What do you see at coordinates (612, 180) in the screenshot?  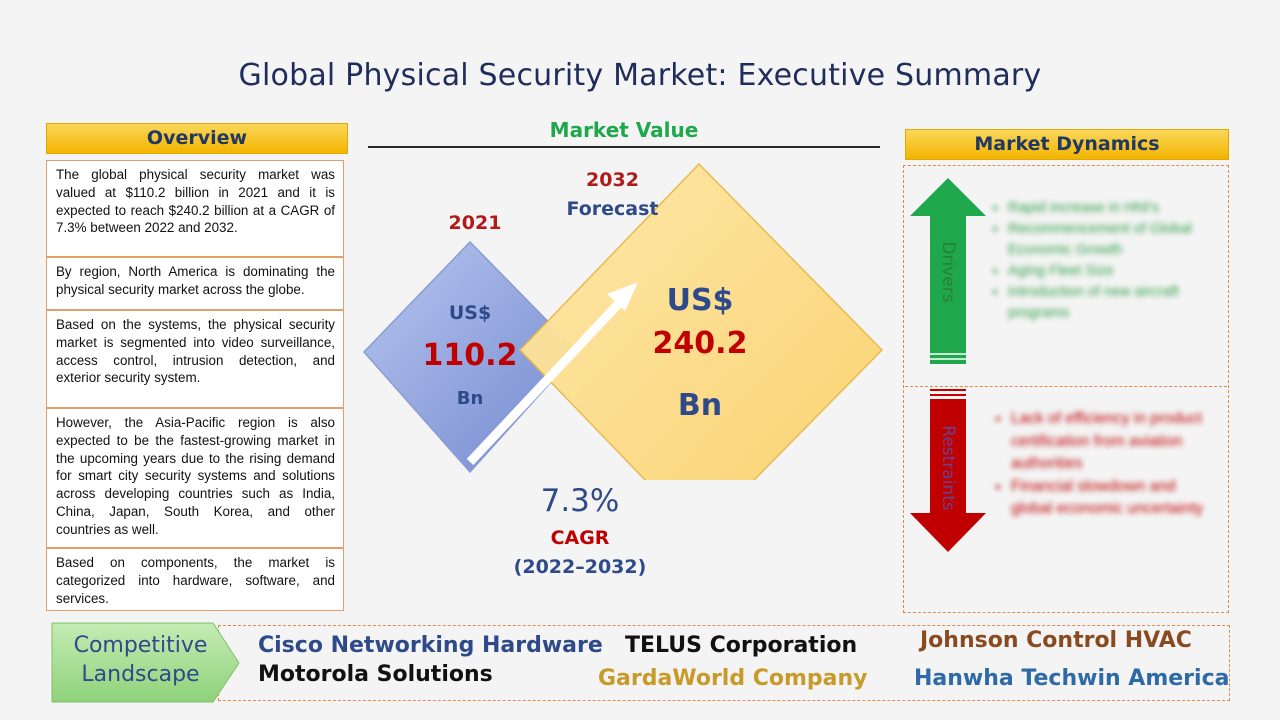 I see `year-2032-label: 2032` at bounding box center [612, 180].